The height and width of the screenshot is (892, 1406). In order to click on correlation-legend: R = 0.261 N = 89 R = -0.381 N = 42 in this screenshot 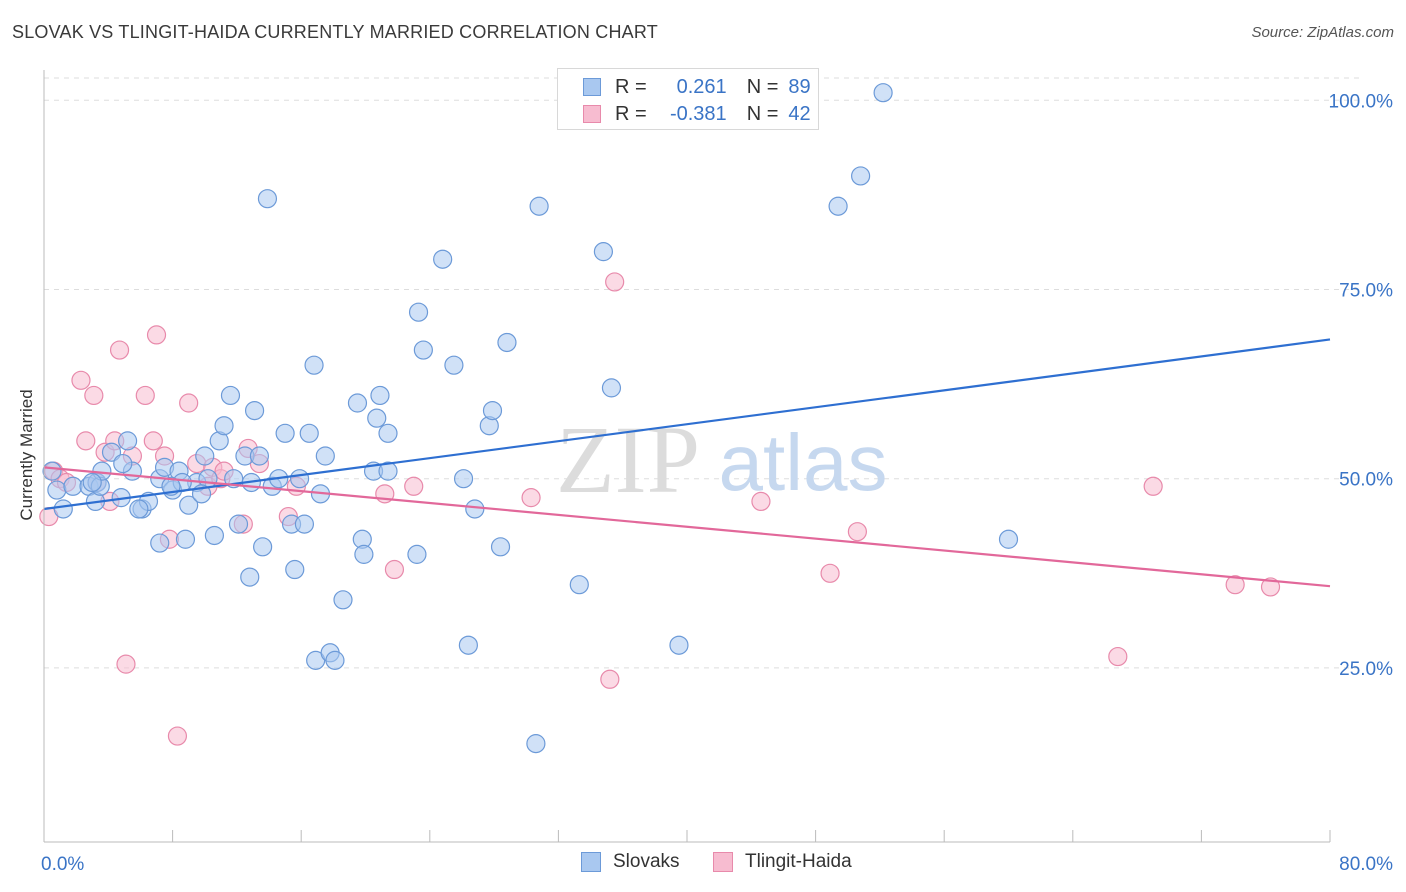, I will do `click(688, 99)`.